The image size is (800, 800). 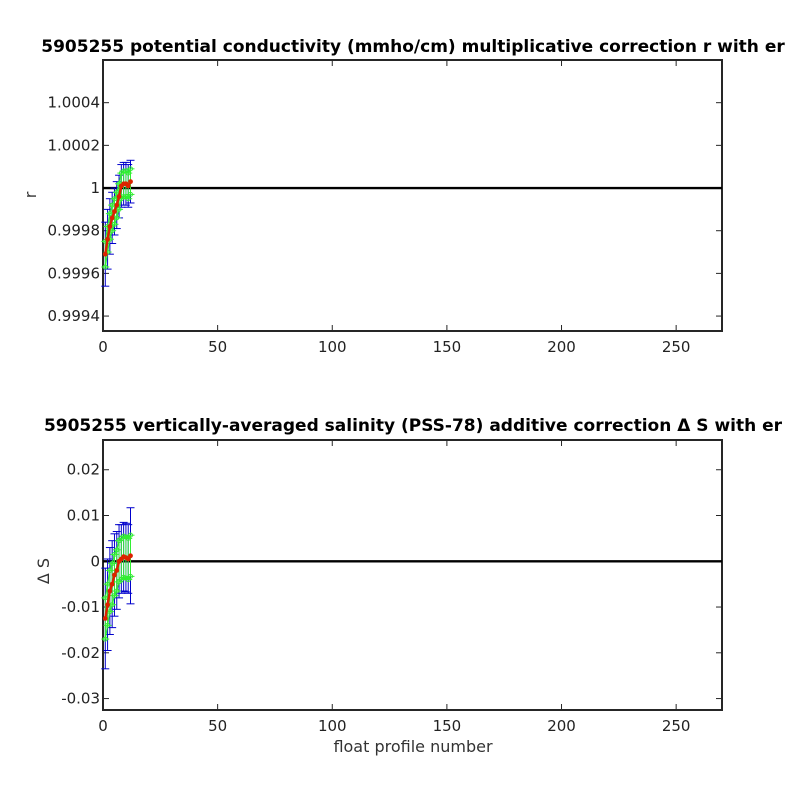 I want to click on chart-1-ytick-label: 0.9994, so click(x=74, y=316).